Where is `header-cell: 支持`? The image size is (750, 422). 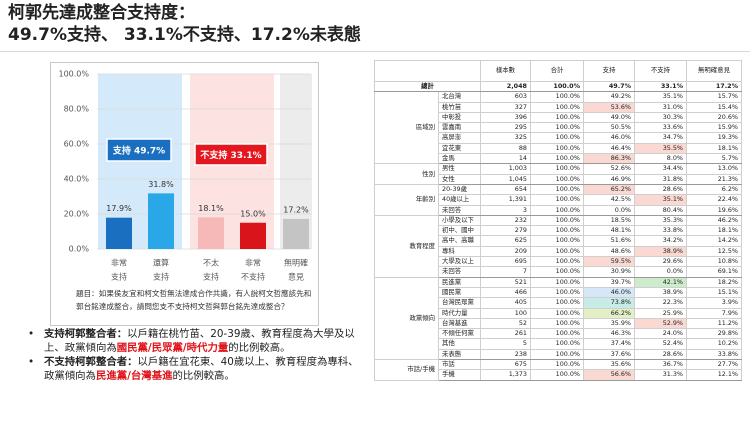
header-cell: 支持 is located at coordinates (609, 71).